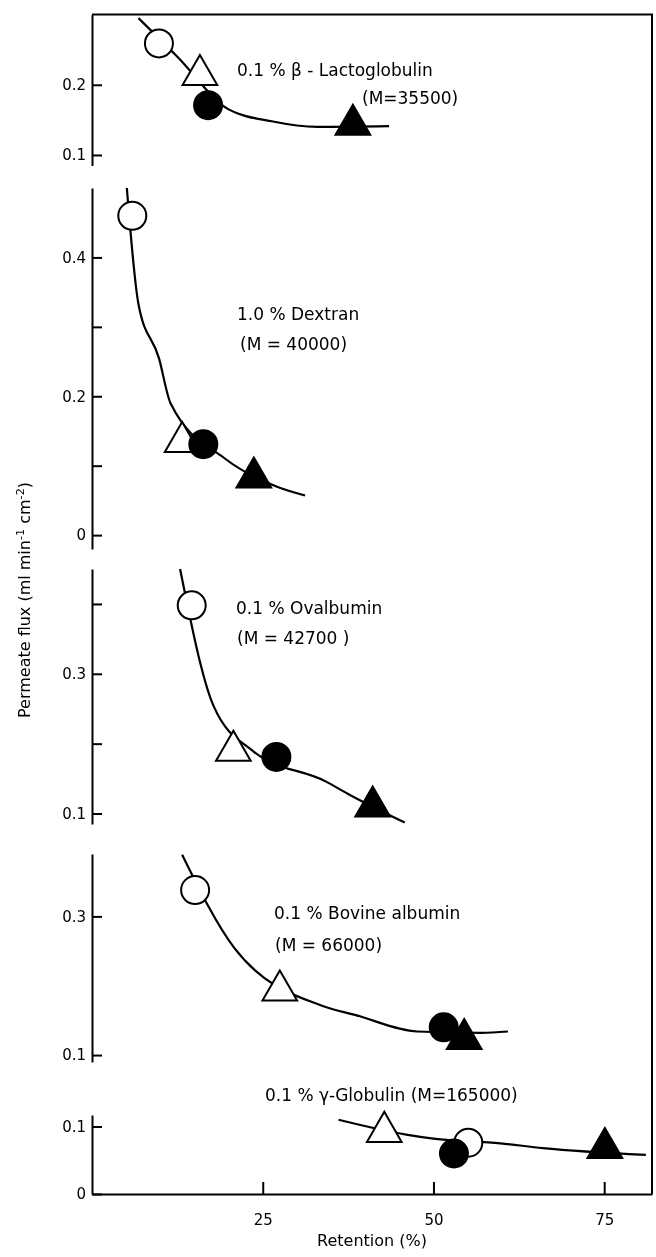 Image resolution: width=656 pixels, height=1257 pixels. I want to click on text: 0.1 % γ-Globulin (M=165000), so click(391, 1095).